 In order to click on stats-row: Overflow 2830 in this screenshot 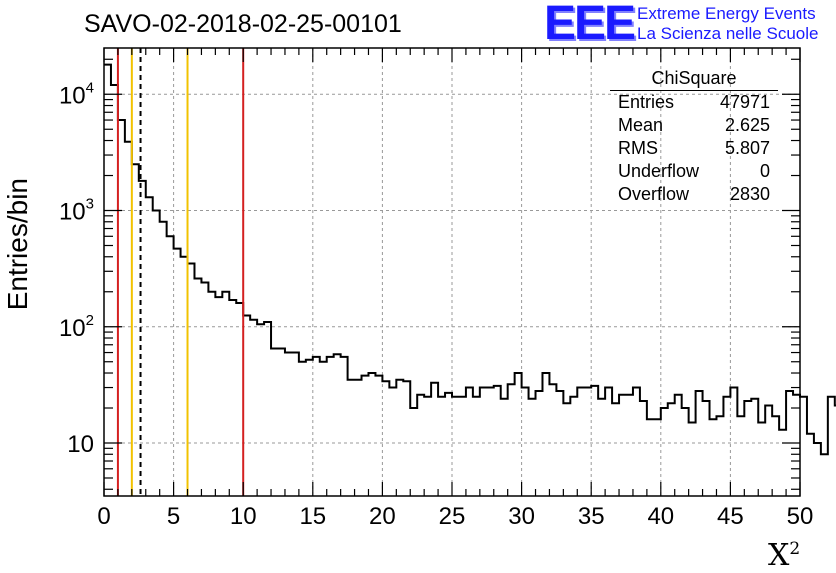, I will do `click(694, 194)`.